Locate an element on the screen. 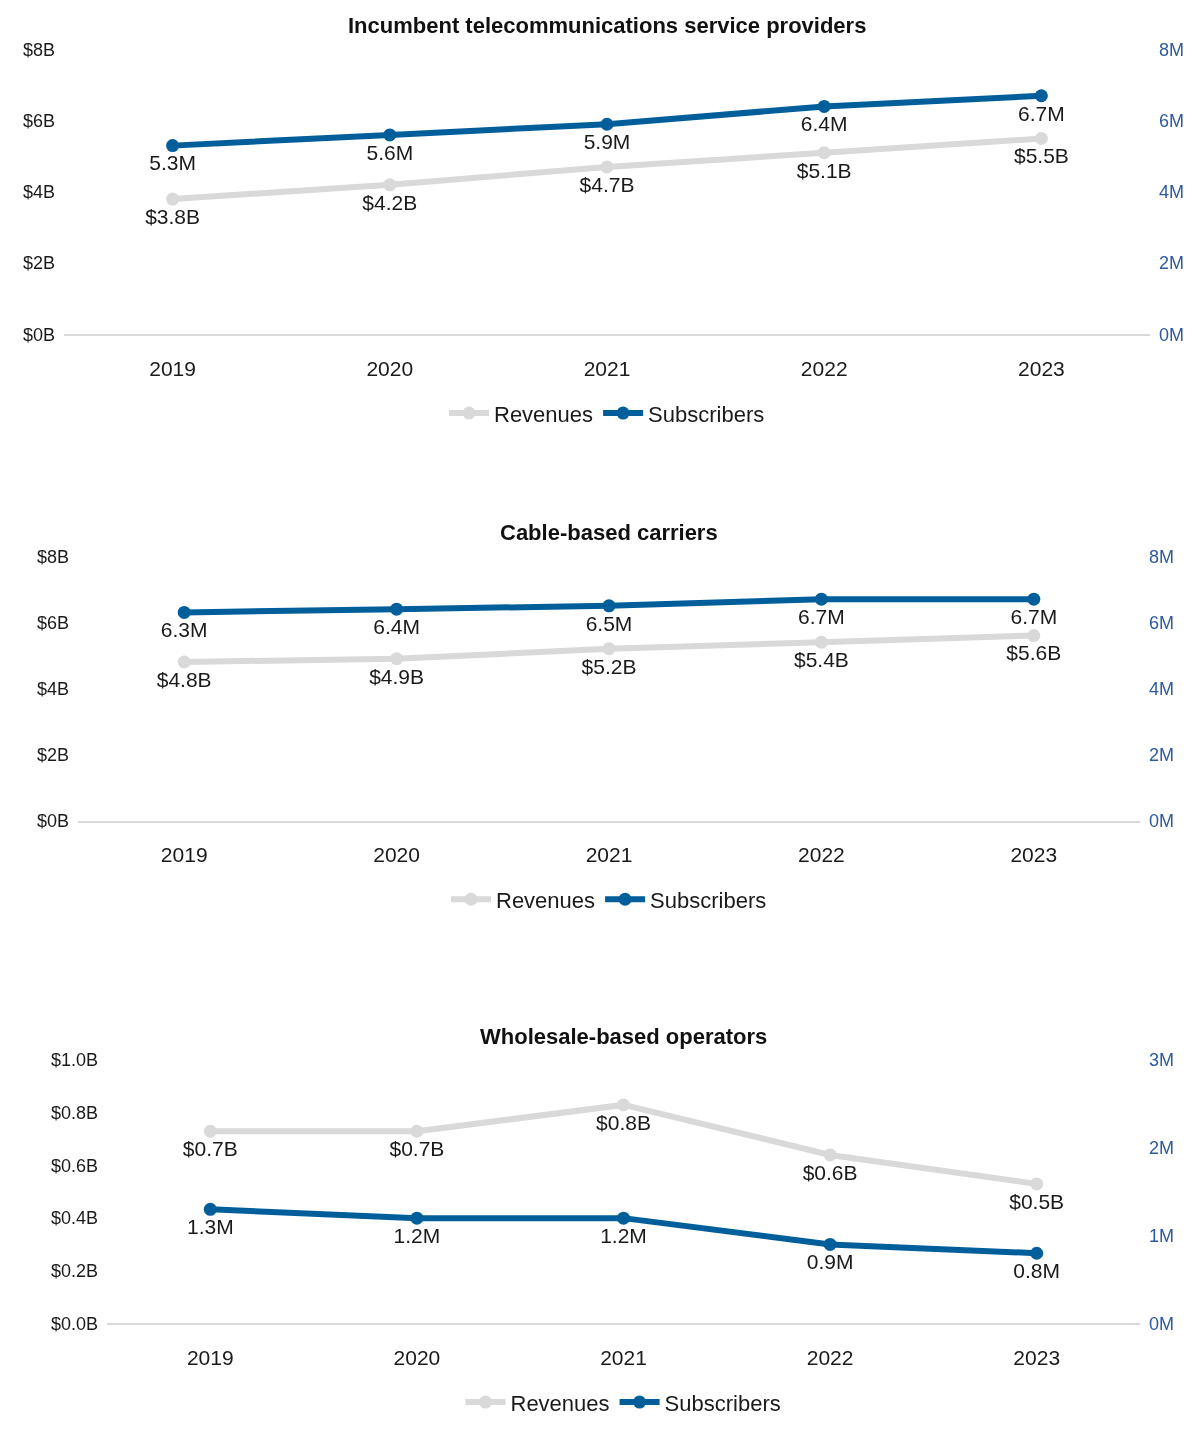 This screenshot has height=1435, width=1203. data-label: $4.7B is located at coordinates (607, 184).